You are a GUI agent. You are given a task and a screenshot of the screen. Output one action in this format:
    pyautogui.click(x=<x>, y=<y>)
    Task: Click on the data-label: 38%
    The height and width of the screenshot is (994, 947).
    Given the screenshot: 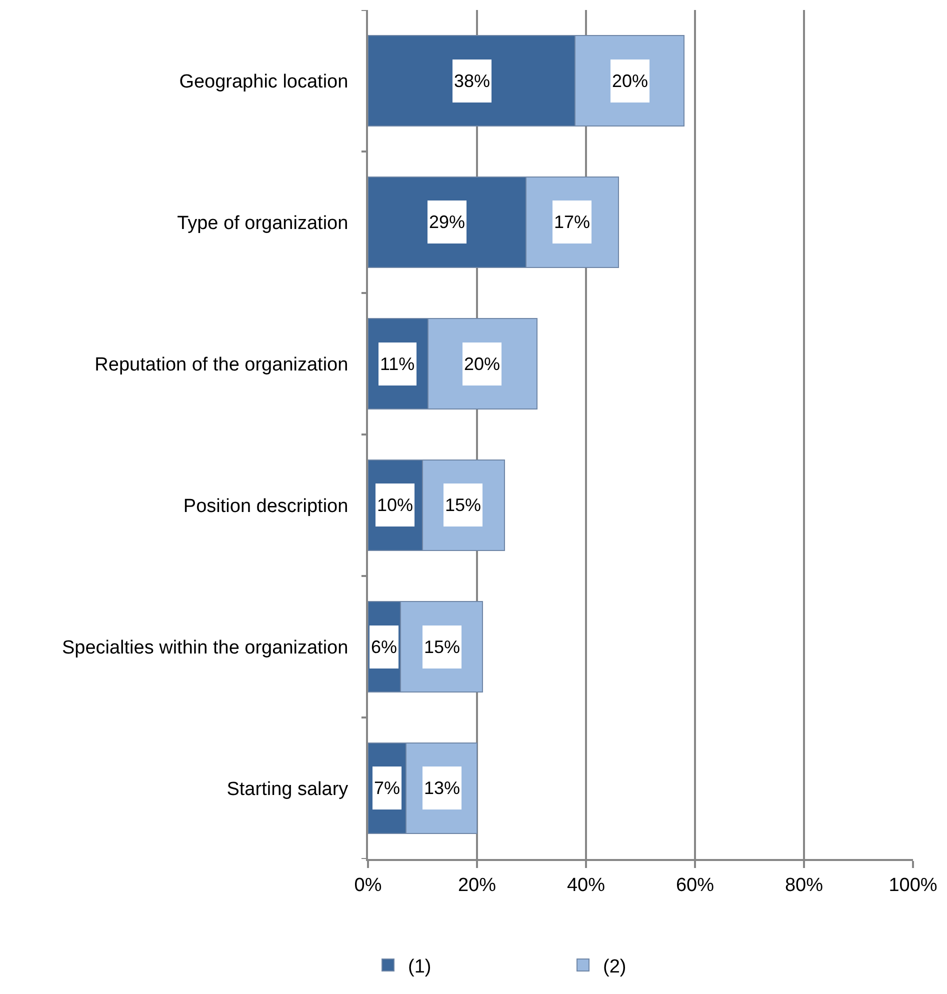 What is the action you would take?
    pyautogui.click(x=472, y=81)
    